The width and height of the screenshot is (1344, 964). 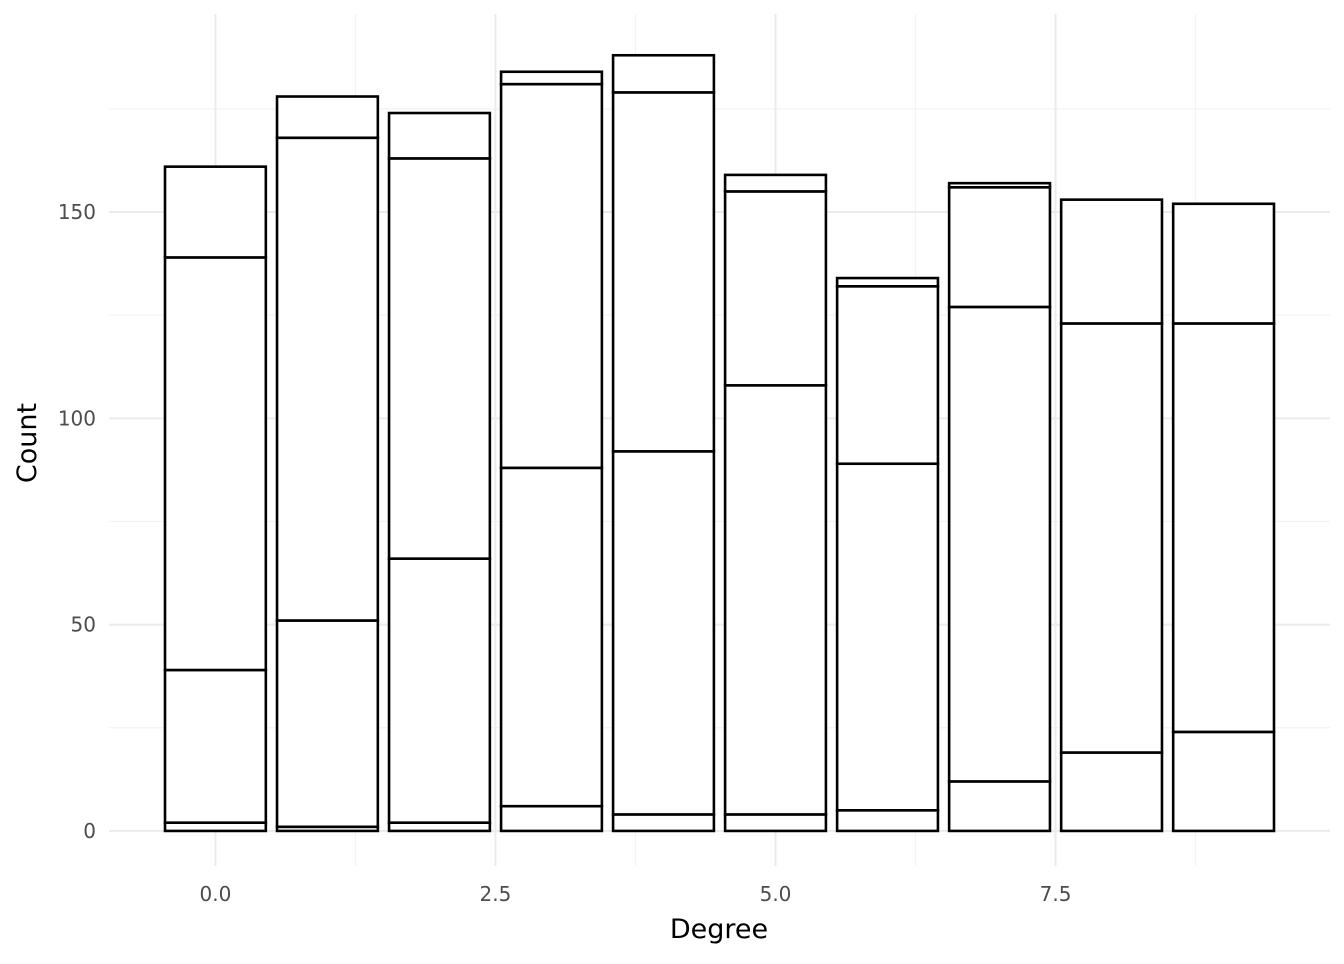 What do you see at coordinates (27, 443) in the screenshot?
I see `y-axis-title: Count` at bounding box center [27, 443].